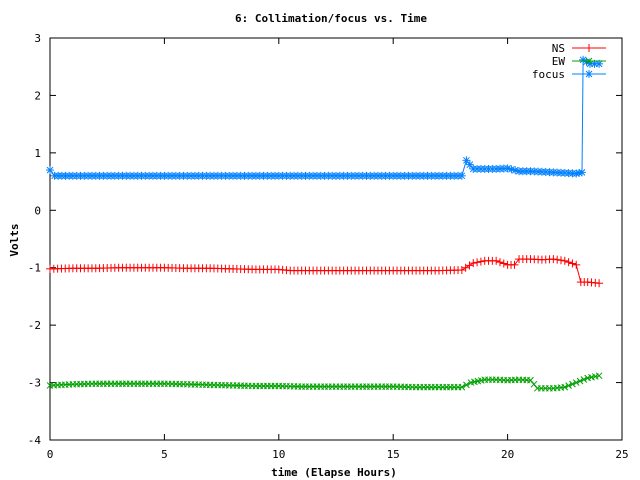 Image resolution: width=640 pixels, height=480 pixels. Describe the element at coordinates (334, 472) in the screenshot. I see `x-axis-label: time (Elapse Hours)` at that location.